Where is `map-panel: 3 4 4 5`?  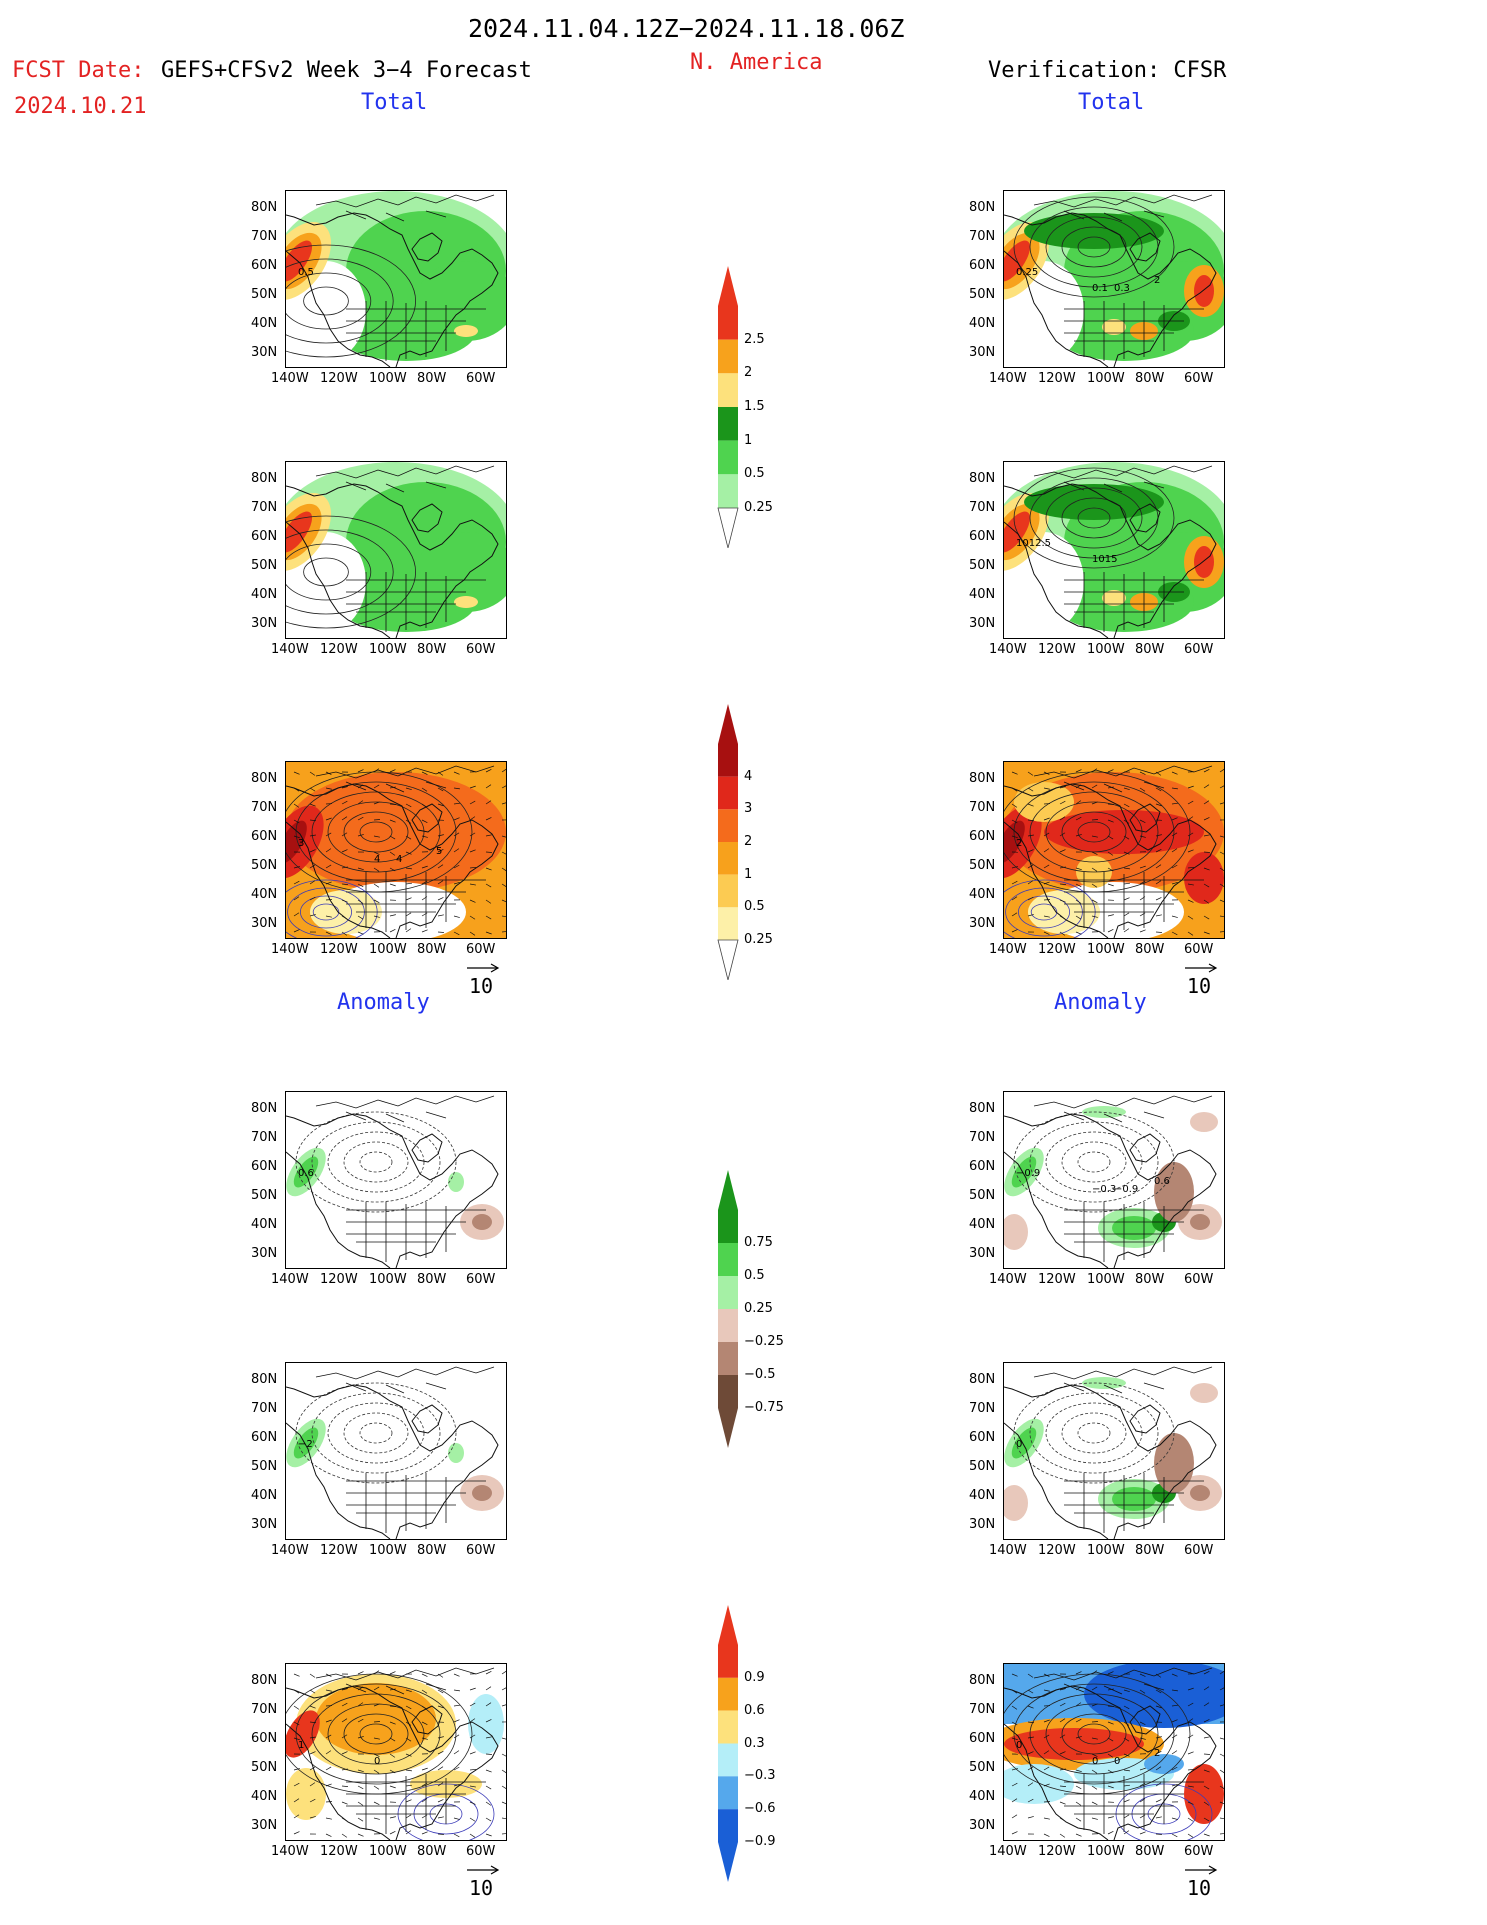 map-panel: 3 4 4 5 is located at coordinates (396, 850).